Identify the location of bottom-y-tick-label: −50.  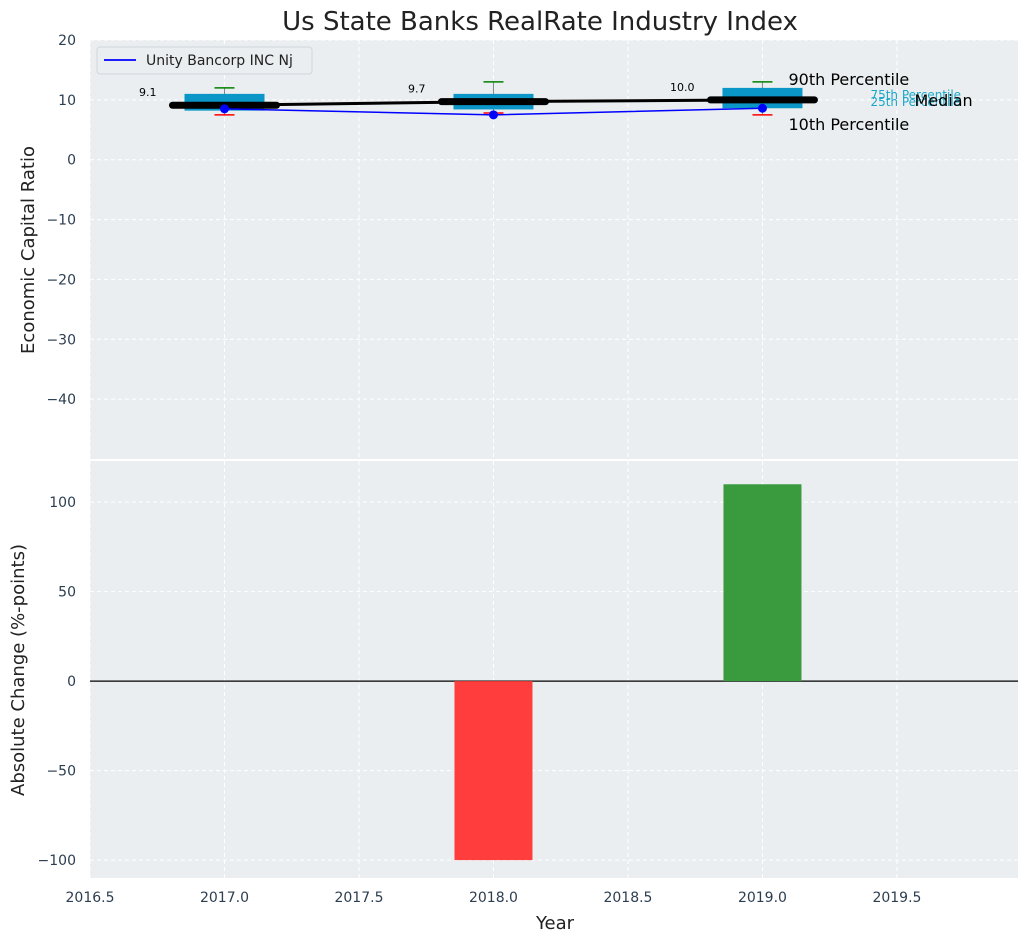
(61, 772).